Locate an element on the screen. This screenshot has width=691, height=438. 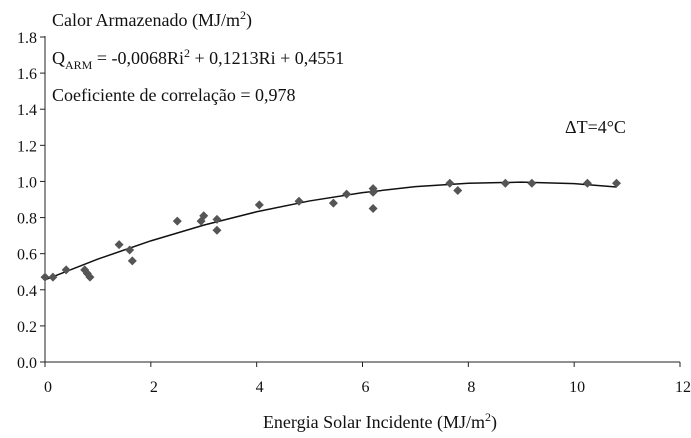
equation-text: Q is located at coordinates (58, 58).